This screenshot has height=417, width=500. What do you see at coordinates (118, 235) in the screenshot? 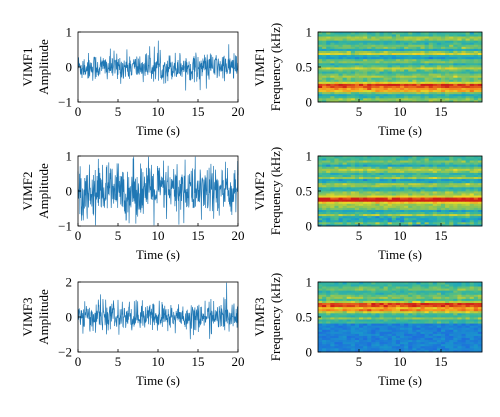
I see `x-tick-label: 5` at bounding box center [118, 235].